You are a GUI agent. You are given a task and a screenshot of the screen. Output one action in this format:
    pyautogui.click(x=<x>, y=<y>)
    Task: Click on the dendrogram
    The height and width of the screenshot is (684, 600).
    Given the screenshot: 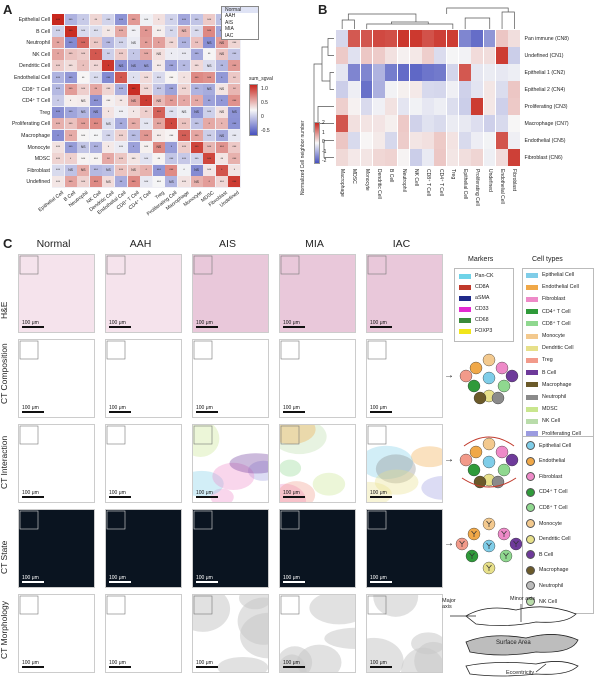 What is the action you would take?
    pyautogui.click(x=414, y=82)
    